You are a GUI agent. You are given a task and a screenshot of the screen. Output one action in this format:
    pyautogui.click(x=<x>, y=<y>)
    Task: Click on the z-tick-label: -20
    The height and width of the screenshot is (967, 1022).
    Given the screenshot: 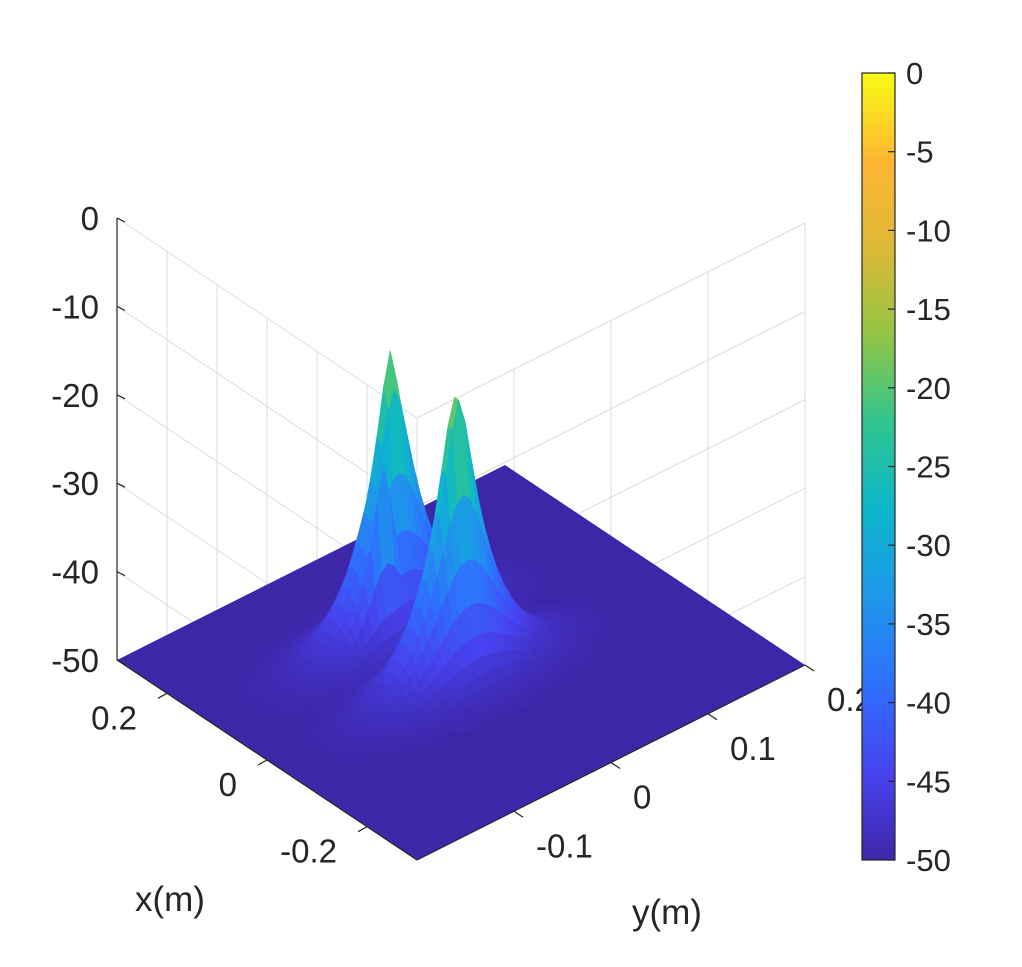 What is the action you would take?
    pyautogui.click(x=75, y=395)
    